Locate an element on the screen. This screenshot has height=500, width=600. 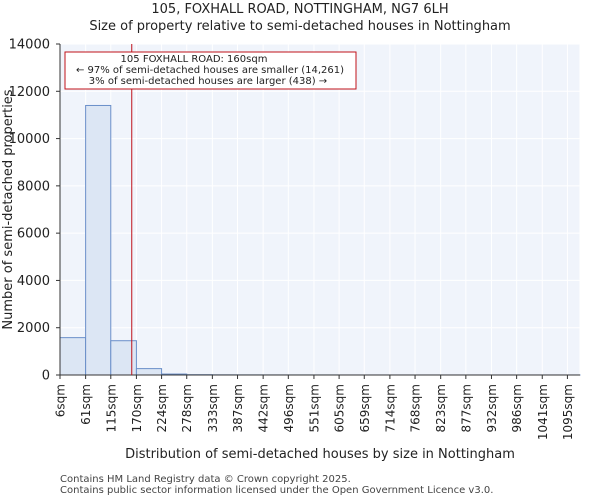
x-tick-label: 877sqm is located at coordinates (466, 408).